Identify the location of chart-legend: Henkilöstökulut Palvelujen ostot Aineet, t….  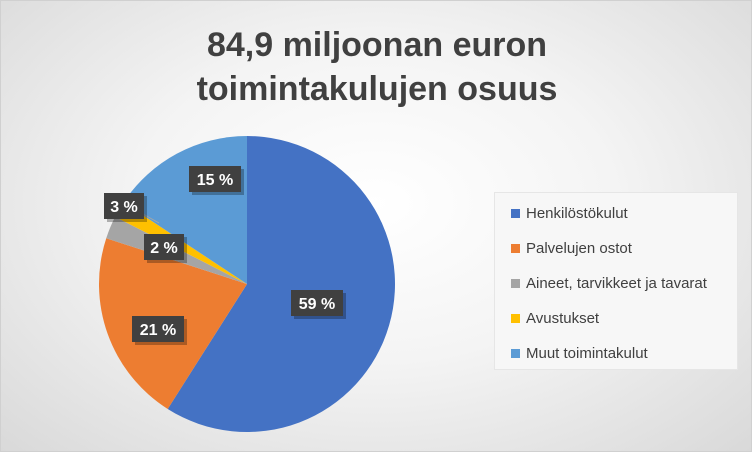
(616, 281).